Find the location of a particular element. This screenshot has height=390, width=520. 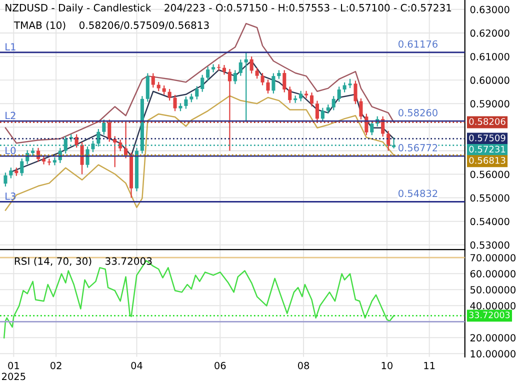

y-tick-label: 0.59000 is located at coordinates (490, 104).